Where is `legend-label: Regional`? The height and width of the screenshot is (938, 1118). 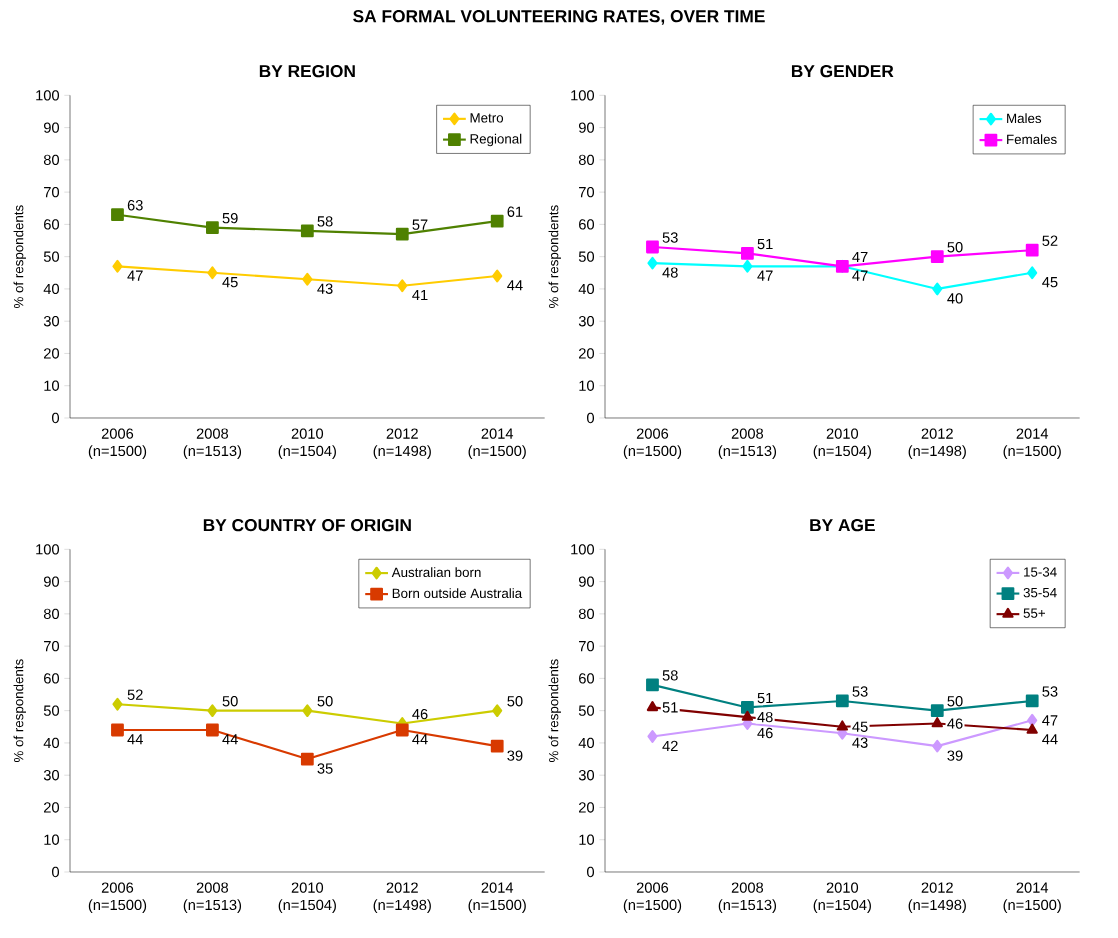
legend-label: Regional is located at coordinates (496, 140).